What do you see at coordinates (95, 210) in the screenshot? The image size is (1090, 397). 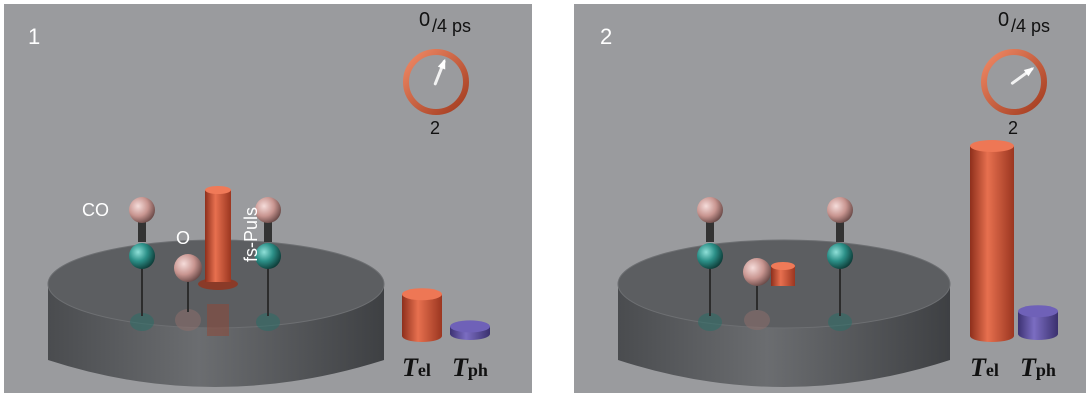 I see `co-label: CO` at bounding box center [95, 210].